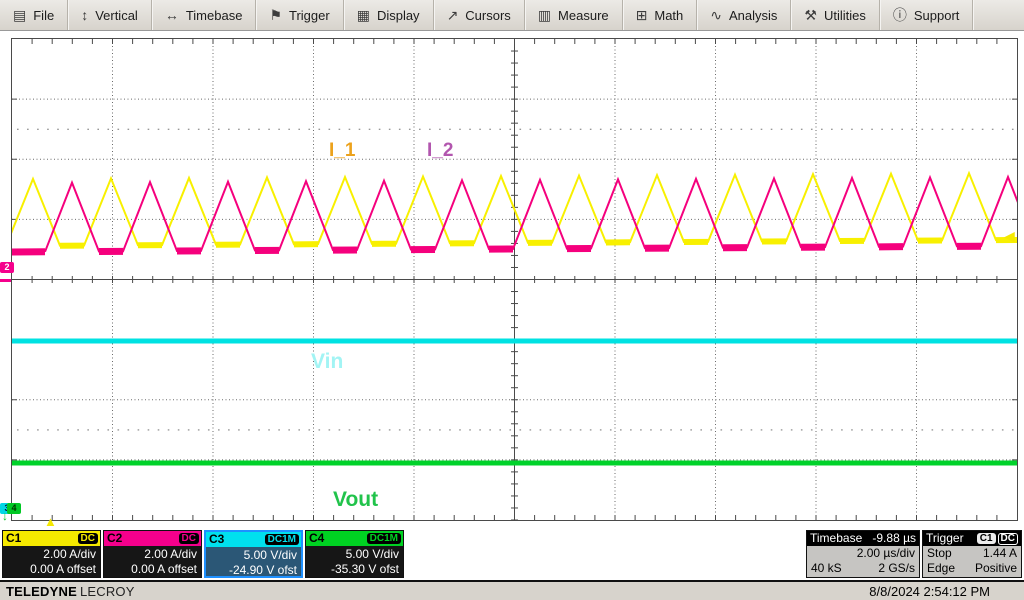  Describe the element at coordinates (70, 591) in the screenshot. I see `teledyne-lecroy-logo: TELEDYNE LECROY` at that location.